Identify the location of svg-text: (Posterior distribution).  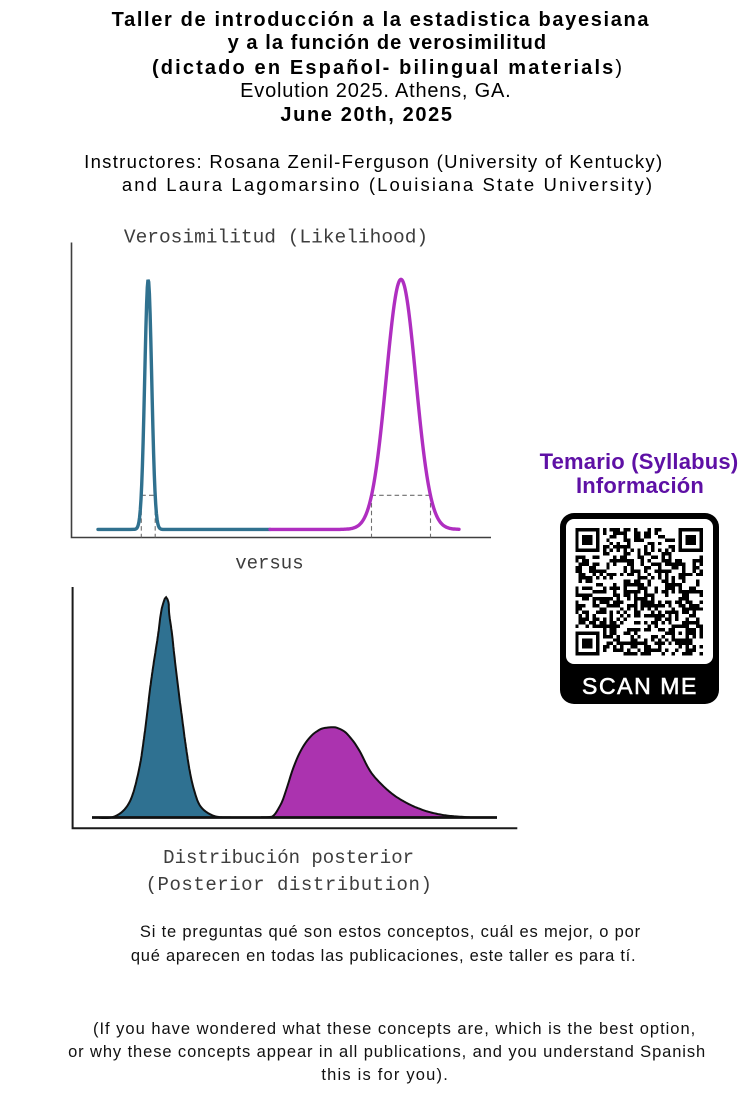
(289, 885).